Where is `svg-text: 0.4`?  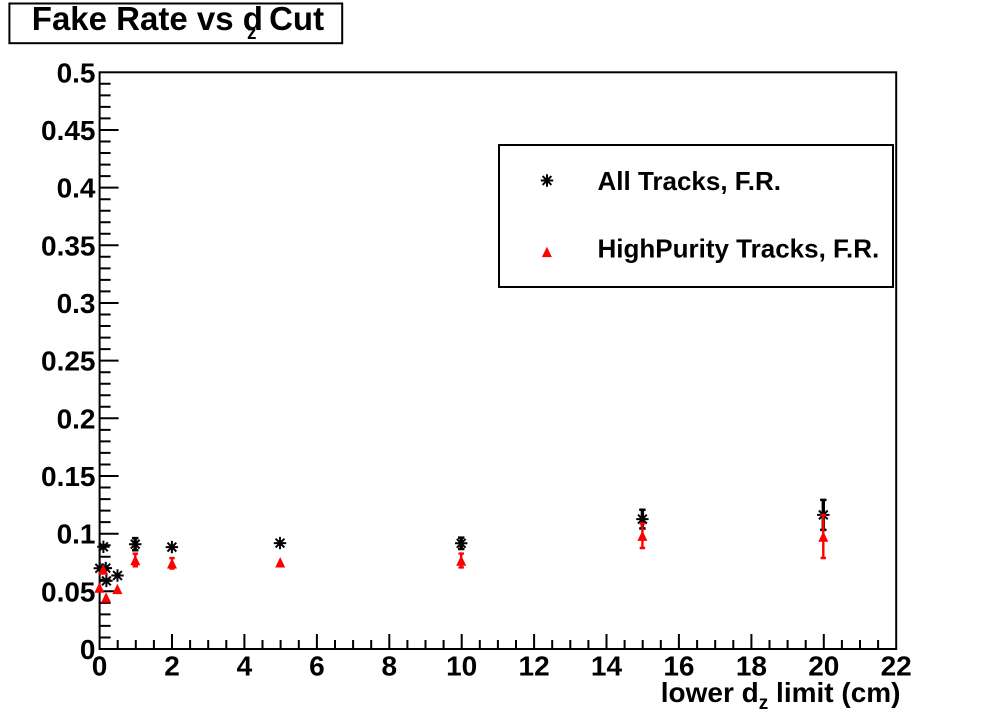
svg-text: 0.4 is located at coordinates (76, 188).